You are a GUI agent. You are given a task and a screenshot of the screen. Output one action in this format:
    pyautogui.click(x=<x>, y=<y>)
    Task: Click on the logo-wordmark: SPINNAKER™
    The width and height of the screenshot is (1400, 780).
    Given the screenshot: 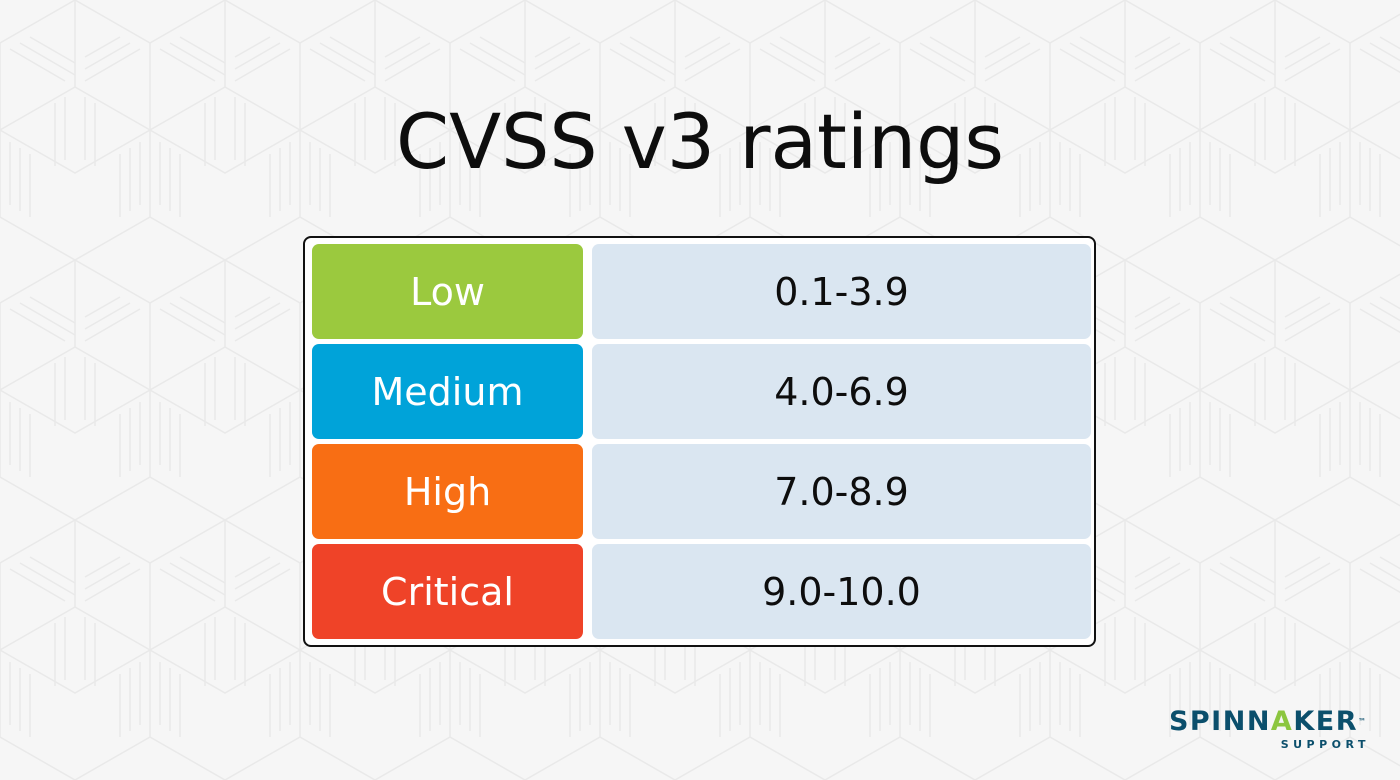 What is the action you would take?
    pyautogui.click(x=1251, y=722)
    